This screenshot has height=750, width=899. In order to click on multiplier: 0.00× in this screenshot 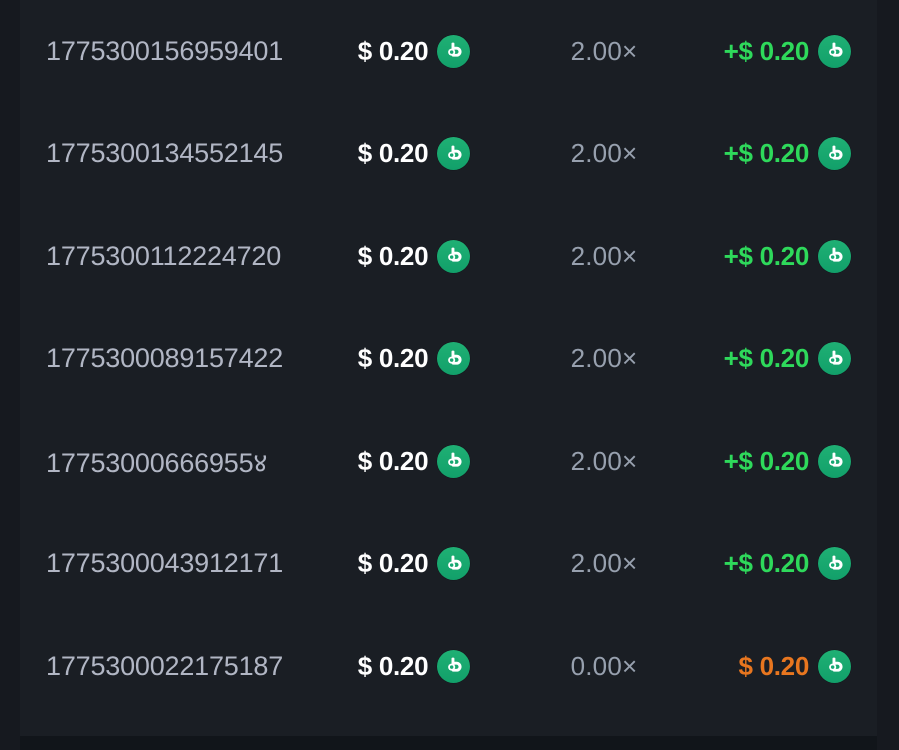, I will do `click(604, 665)`.